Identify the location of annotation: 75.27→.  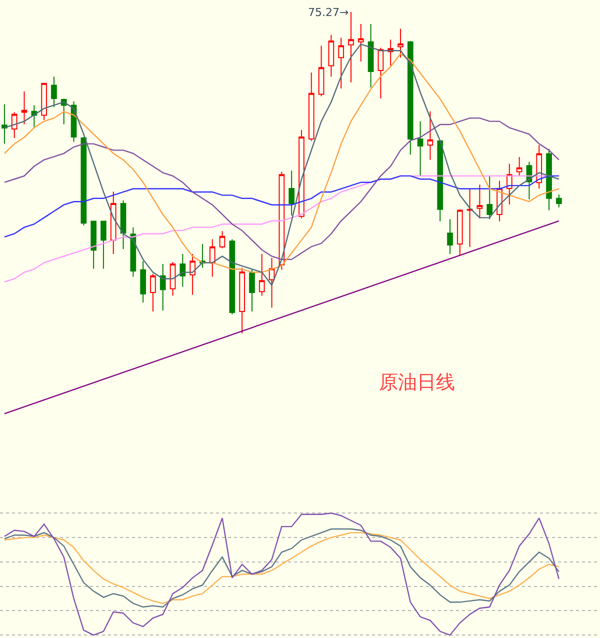
(328, 12).